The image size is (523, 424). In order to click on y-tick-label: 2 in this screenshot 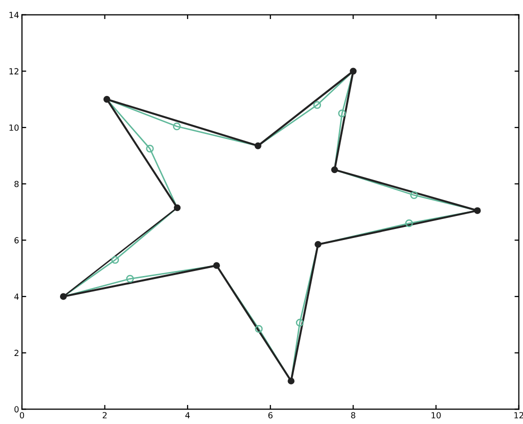, I will do `click(16, 353)`.